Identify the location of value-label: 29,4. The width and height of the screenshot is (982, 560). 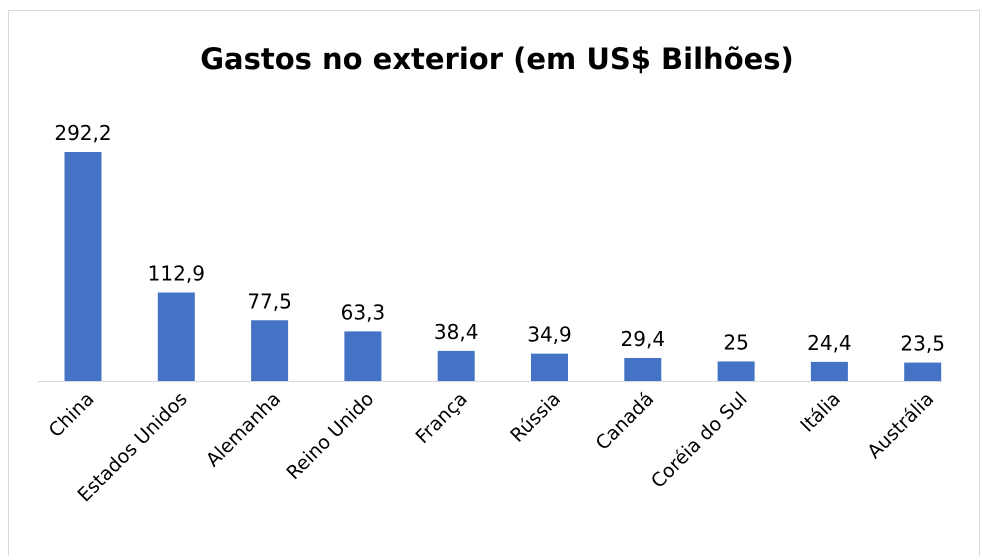
(643, 339).